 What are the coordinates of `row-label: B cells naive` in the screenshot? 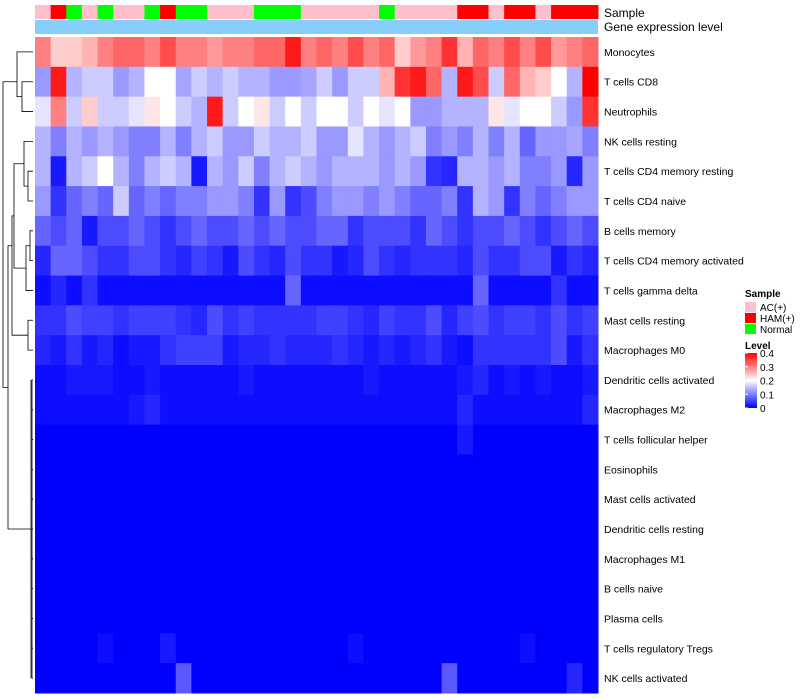 It's located at (633, 590).